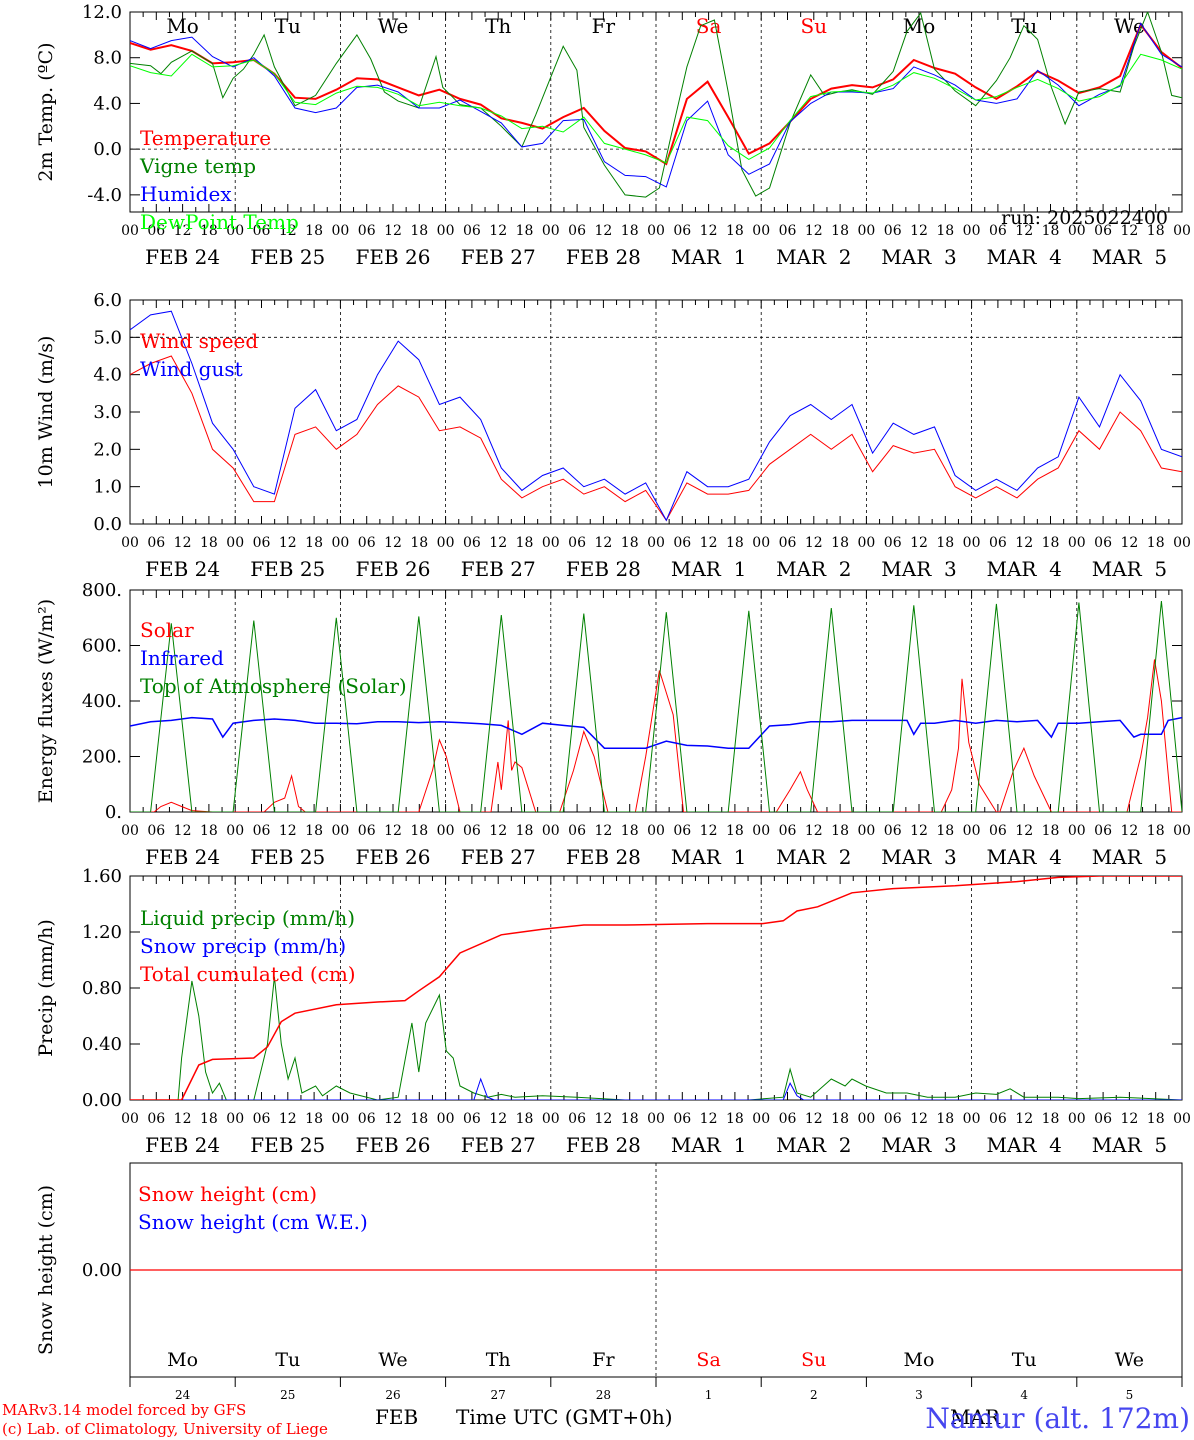 The width and height of the screenshot is (1194, 1440). Describe the element at coordinates (102, 757) in the screenshot. I see `y-tick-label: 200.` at that location.